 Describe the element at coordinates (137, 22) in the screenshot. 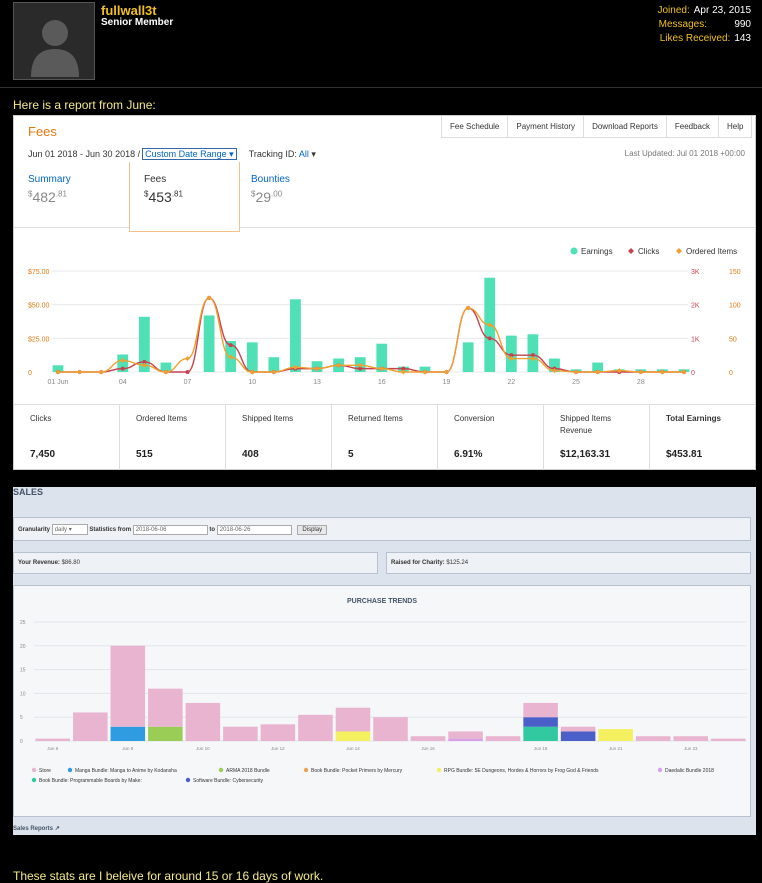

I see `user-title: Senior Member` at that location.